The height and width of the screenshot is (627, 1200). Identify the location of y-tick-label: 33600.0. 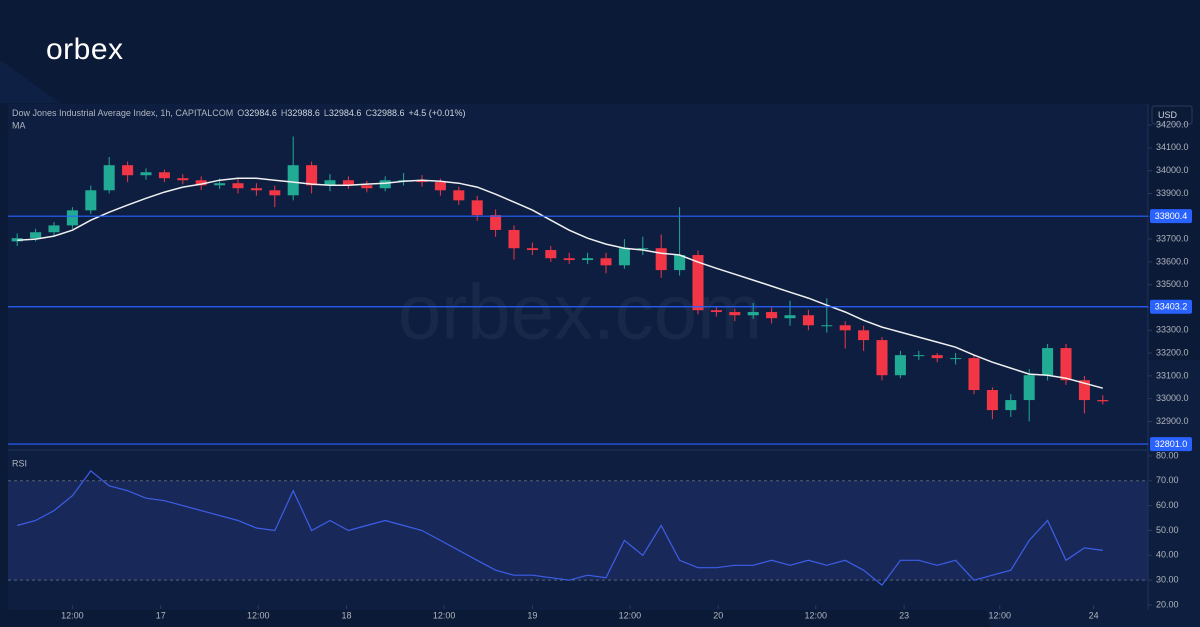
(1172, 261).